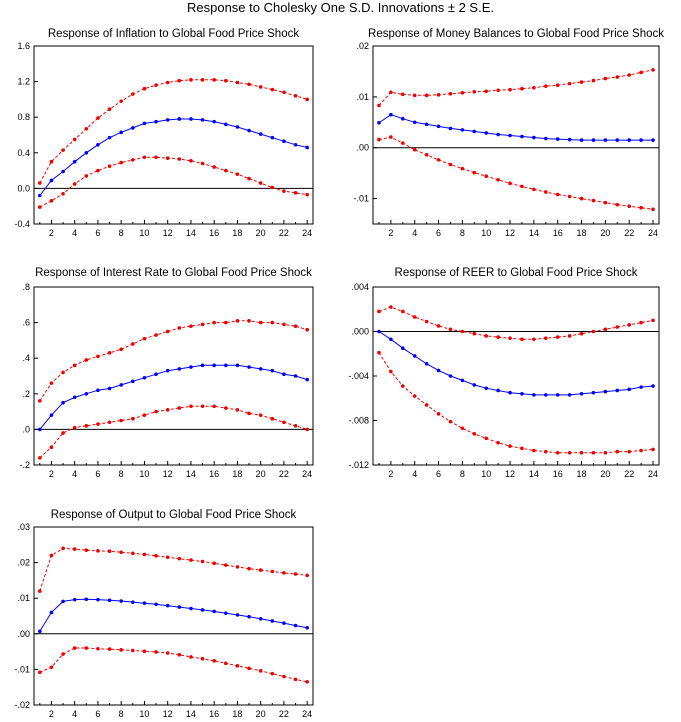 The image size is (681, 722). Describe the element at coordinates (516, 403) in the screenshot. I see `series-line-lower` at that location.